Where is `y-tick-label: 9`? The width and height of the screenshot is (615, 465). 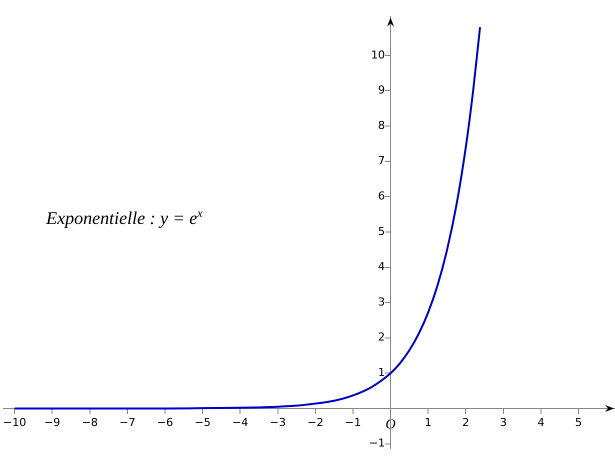
y-tick-label: 9 is located at coordinates (384, 90).